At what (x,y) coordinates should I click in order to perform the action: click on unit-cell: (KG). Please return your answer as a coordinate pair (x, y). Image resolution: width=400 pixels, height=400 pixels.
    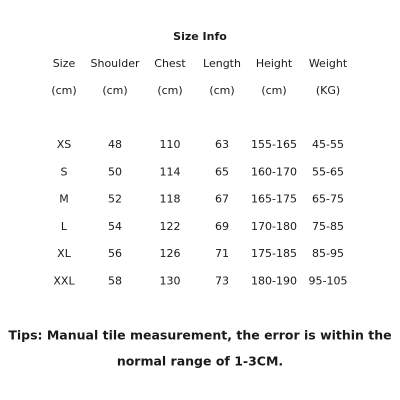
    Looking at the image, I should click on (328, 90).